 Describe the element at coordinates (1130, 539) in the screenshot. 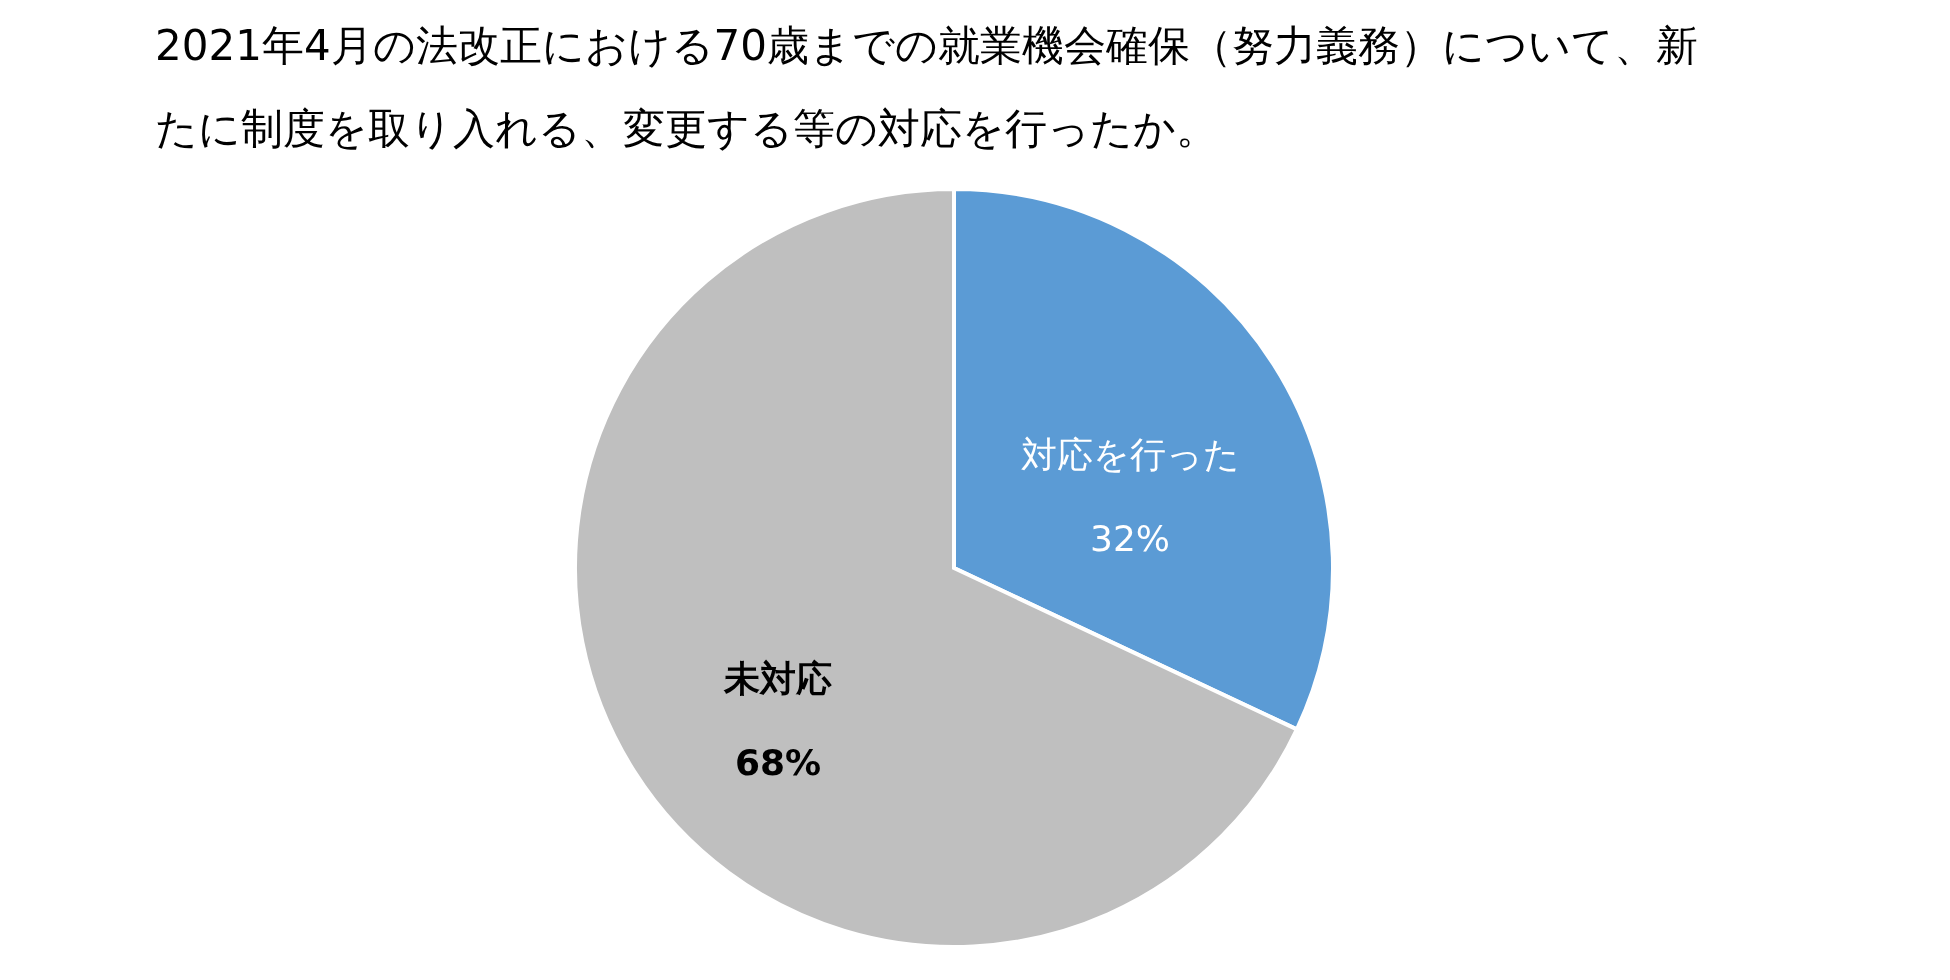

I see `data-label: 32%` at that location.